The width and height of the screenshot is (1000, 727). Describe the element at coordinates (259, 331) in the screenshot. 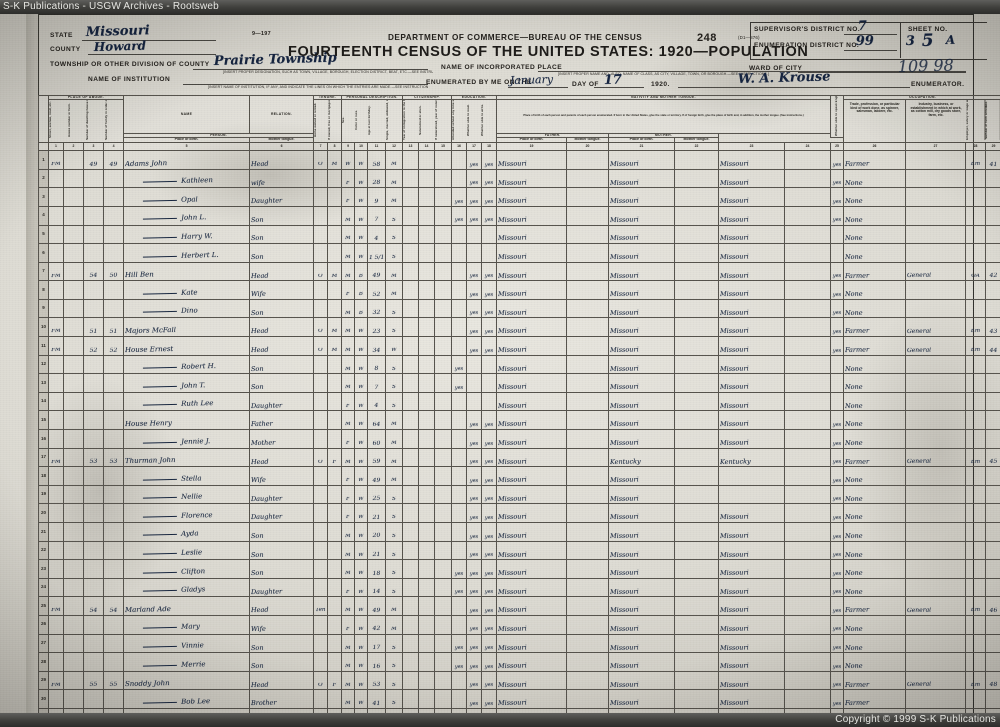

I see `handwritten-value: Head` at that location.